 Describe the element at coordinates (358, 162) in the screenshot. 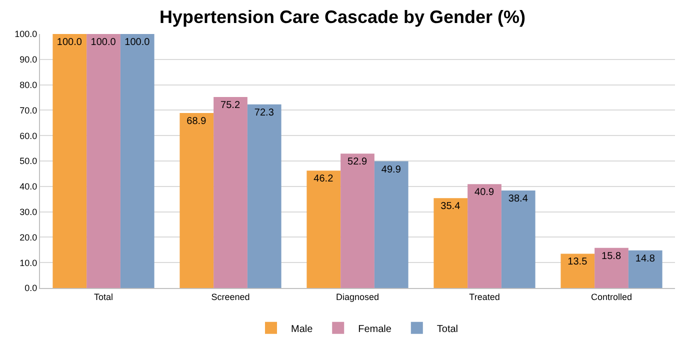

I see `data-label: 52.9` at that location.